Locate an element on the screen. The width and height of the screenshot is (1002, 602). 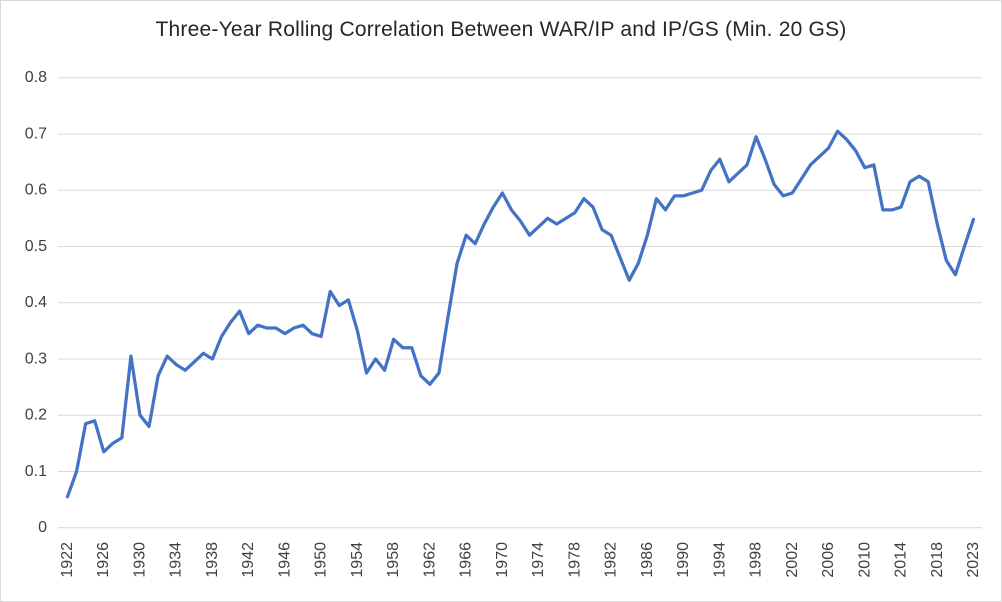
x-tick-label: 1930 is located at coordinates (139, 560).